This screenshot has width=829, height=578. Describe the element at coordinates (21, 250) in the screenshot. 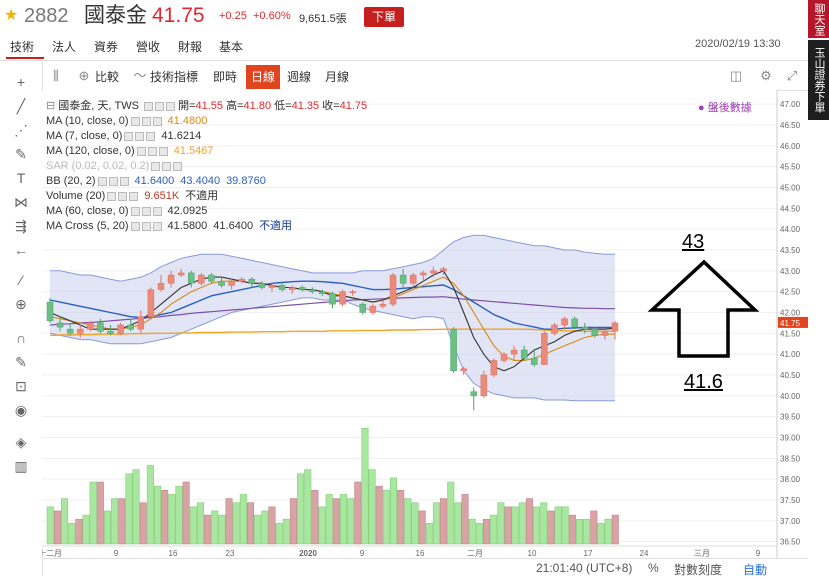

I see `back-arrow-icon: ←` at that location.